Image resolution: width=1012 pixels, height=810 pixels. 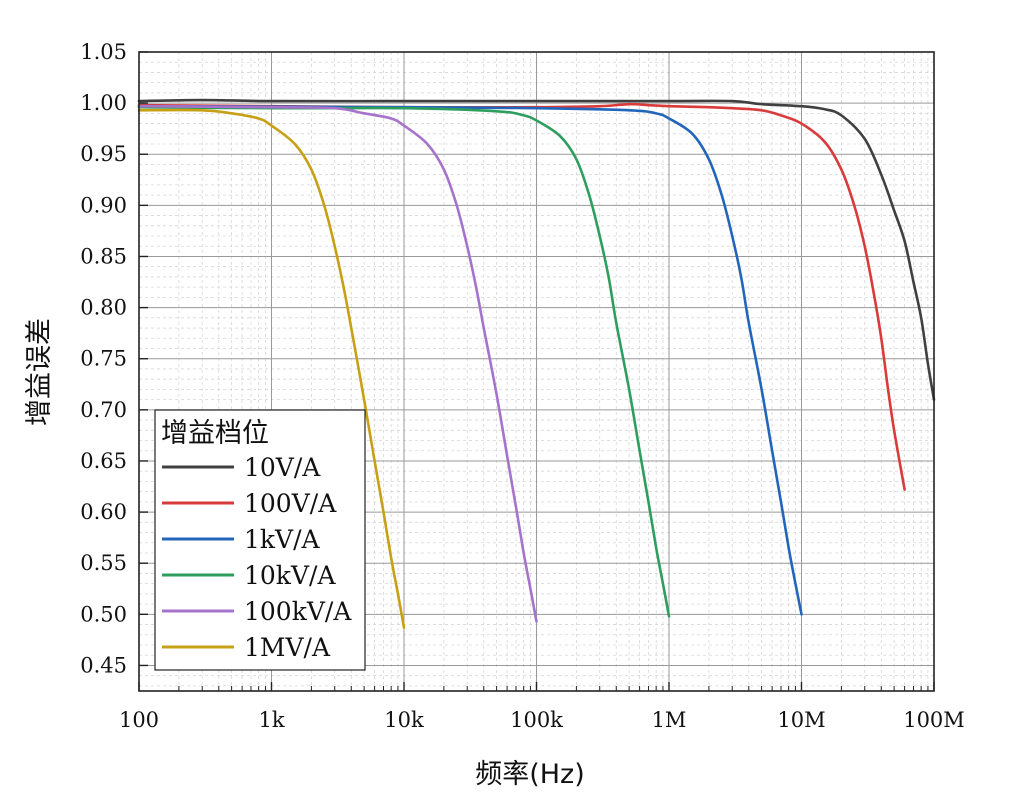 What do you see at coordinates (139, 720) in the screenshot?
I see `x-tick-label: 100` at bounding box center [139, 720].